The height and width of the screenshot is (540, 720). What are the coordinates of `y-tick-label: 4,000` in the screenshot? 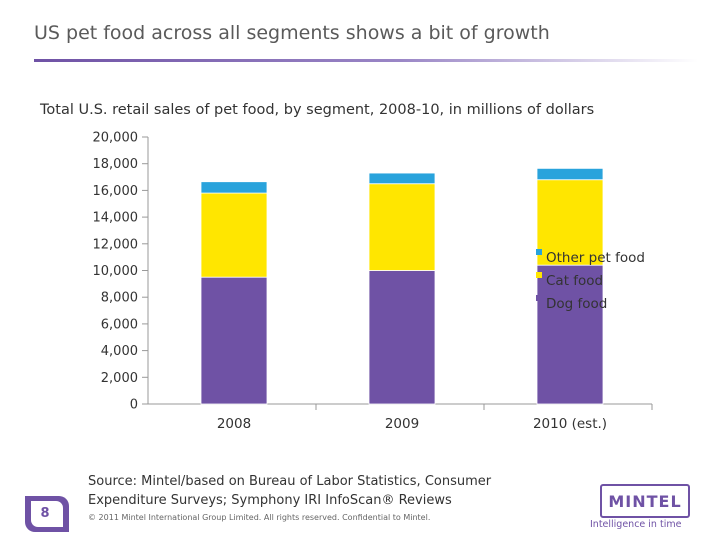 It's located at (119, 351).